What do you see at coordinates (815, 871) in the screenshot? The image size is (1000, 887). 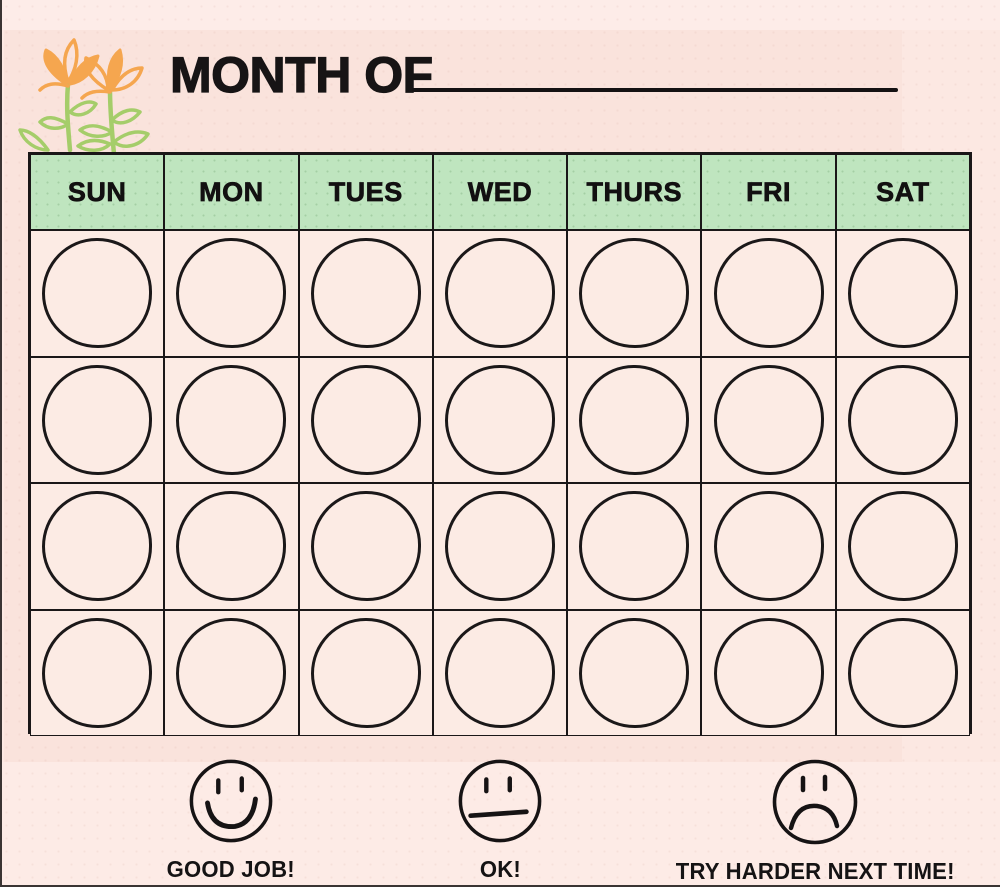 I see `legend-label: TRY HARDER NEXT TIME!` at bounding box center [815, 871].